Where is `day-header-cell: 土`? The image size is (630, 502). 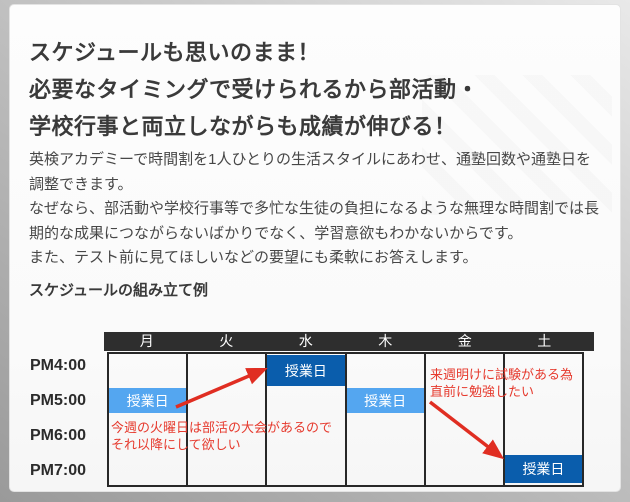 day-header-cell: 土 is located at coordinates (544, 341).